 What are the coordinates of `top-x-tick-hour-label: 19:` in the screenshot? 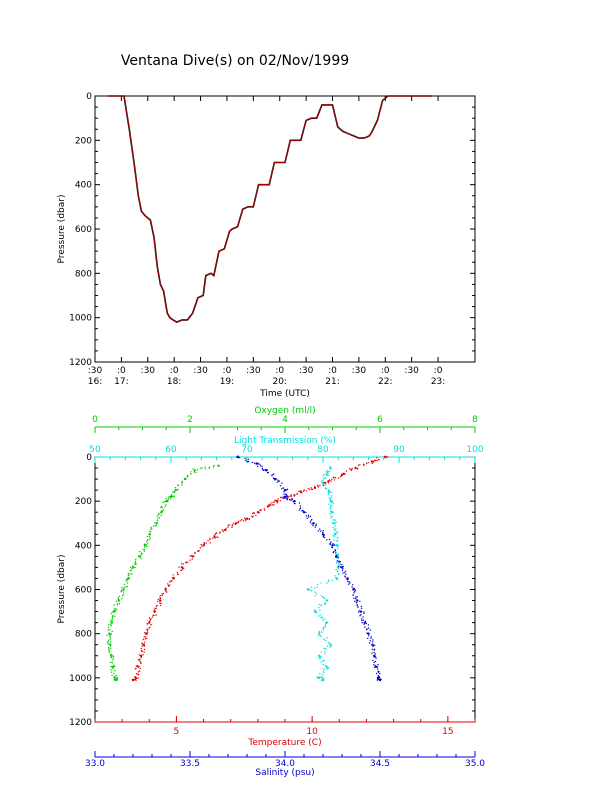 It's located at (227, 382).